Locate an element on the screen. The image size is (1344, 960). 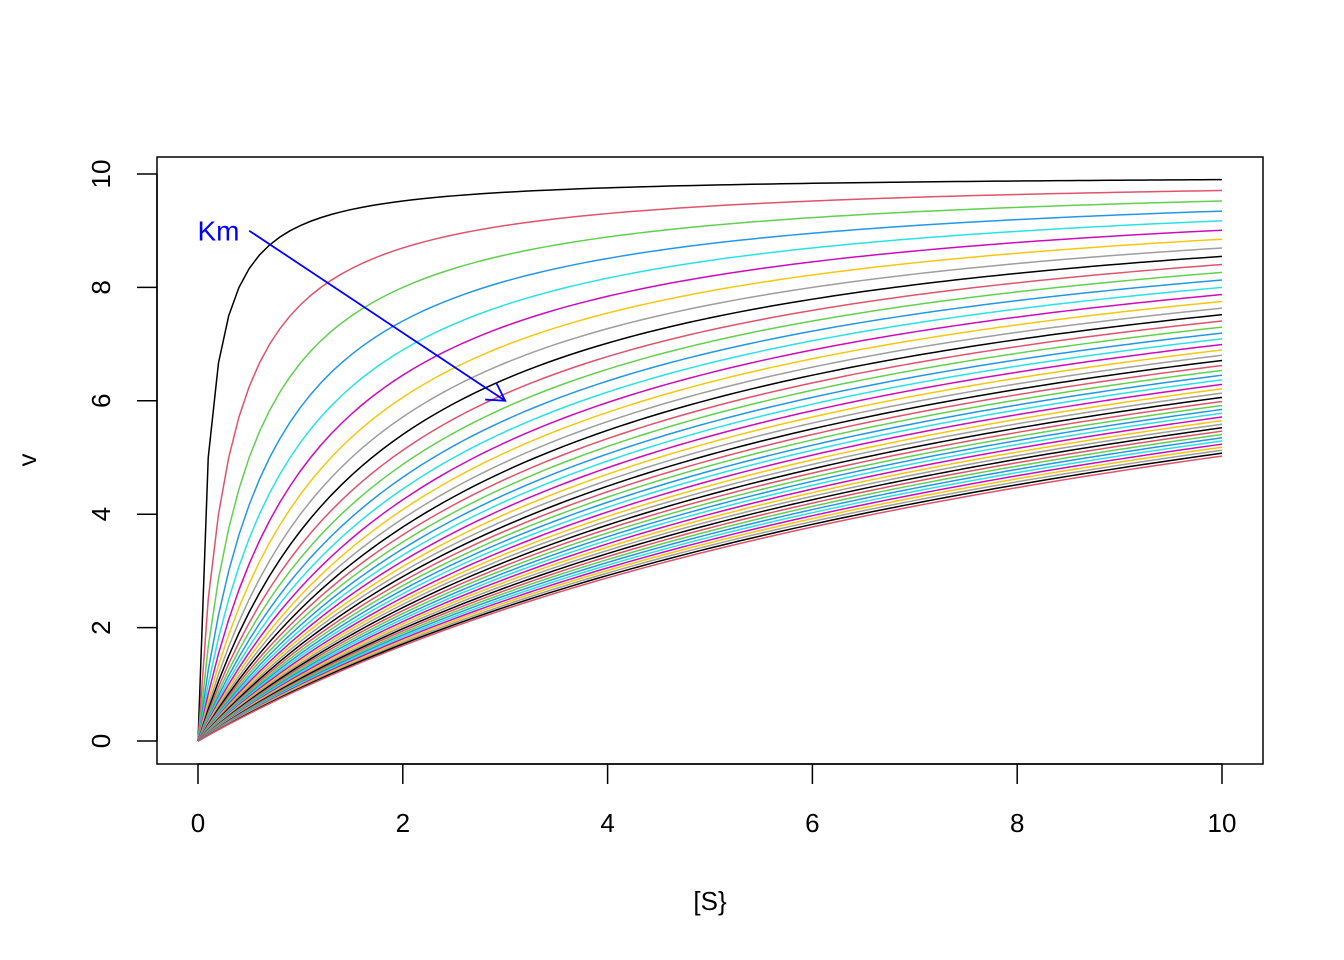
y-axis-label: v is located at coordinates (27, 460).